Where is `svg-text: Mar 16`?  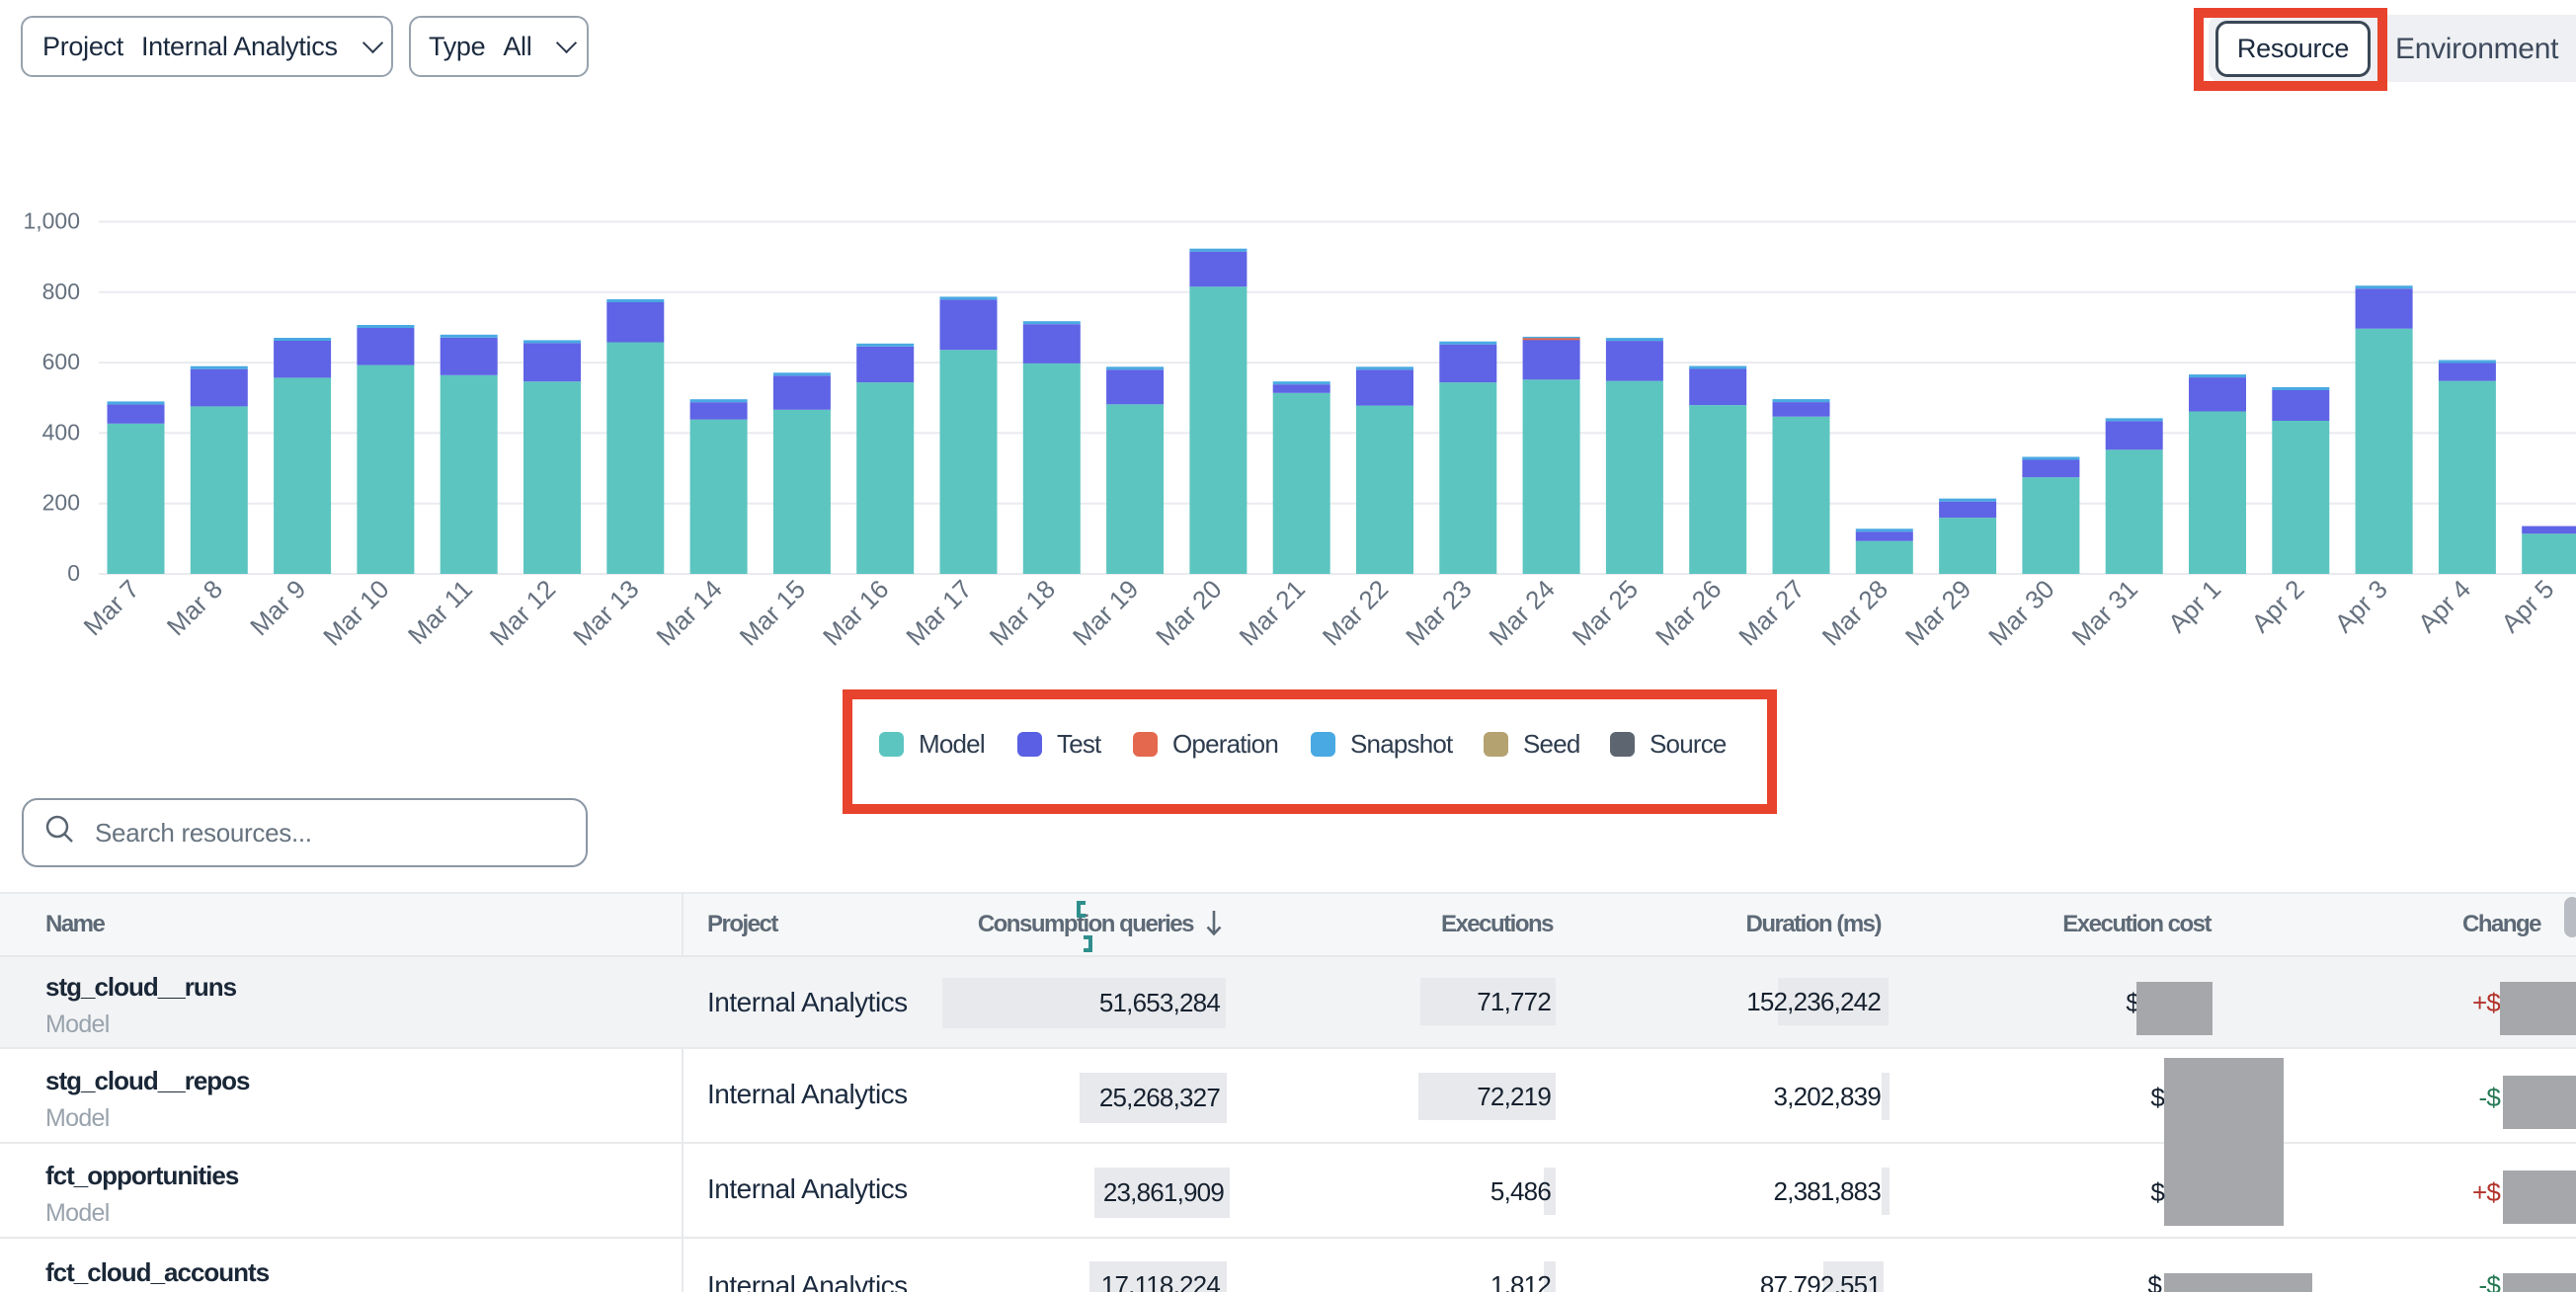
svg-text: Mar 16 is located at coordinates (855, 612).